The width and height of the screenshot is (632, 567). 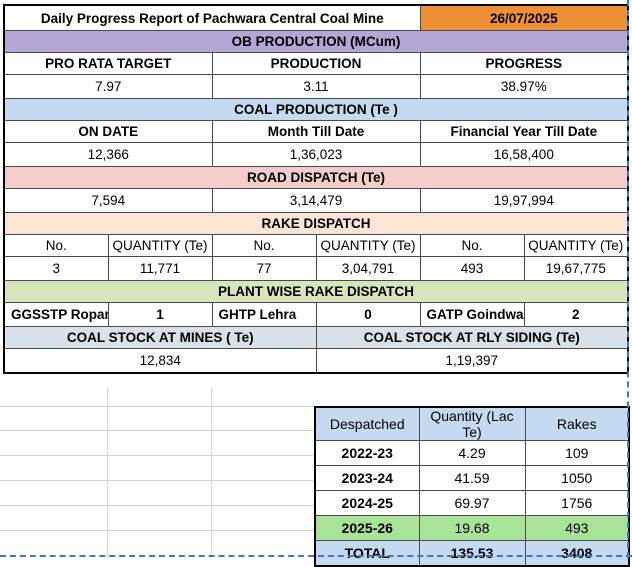 I want to click on year-cell: 2022-23, so click(x=367, y=453).